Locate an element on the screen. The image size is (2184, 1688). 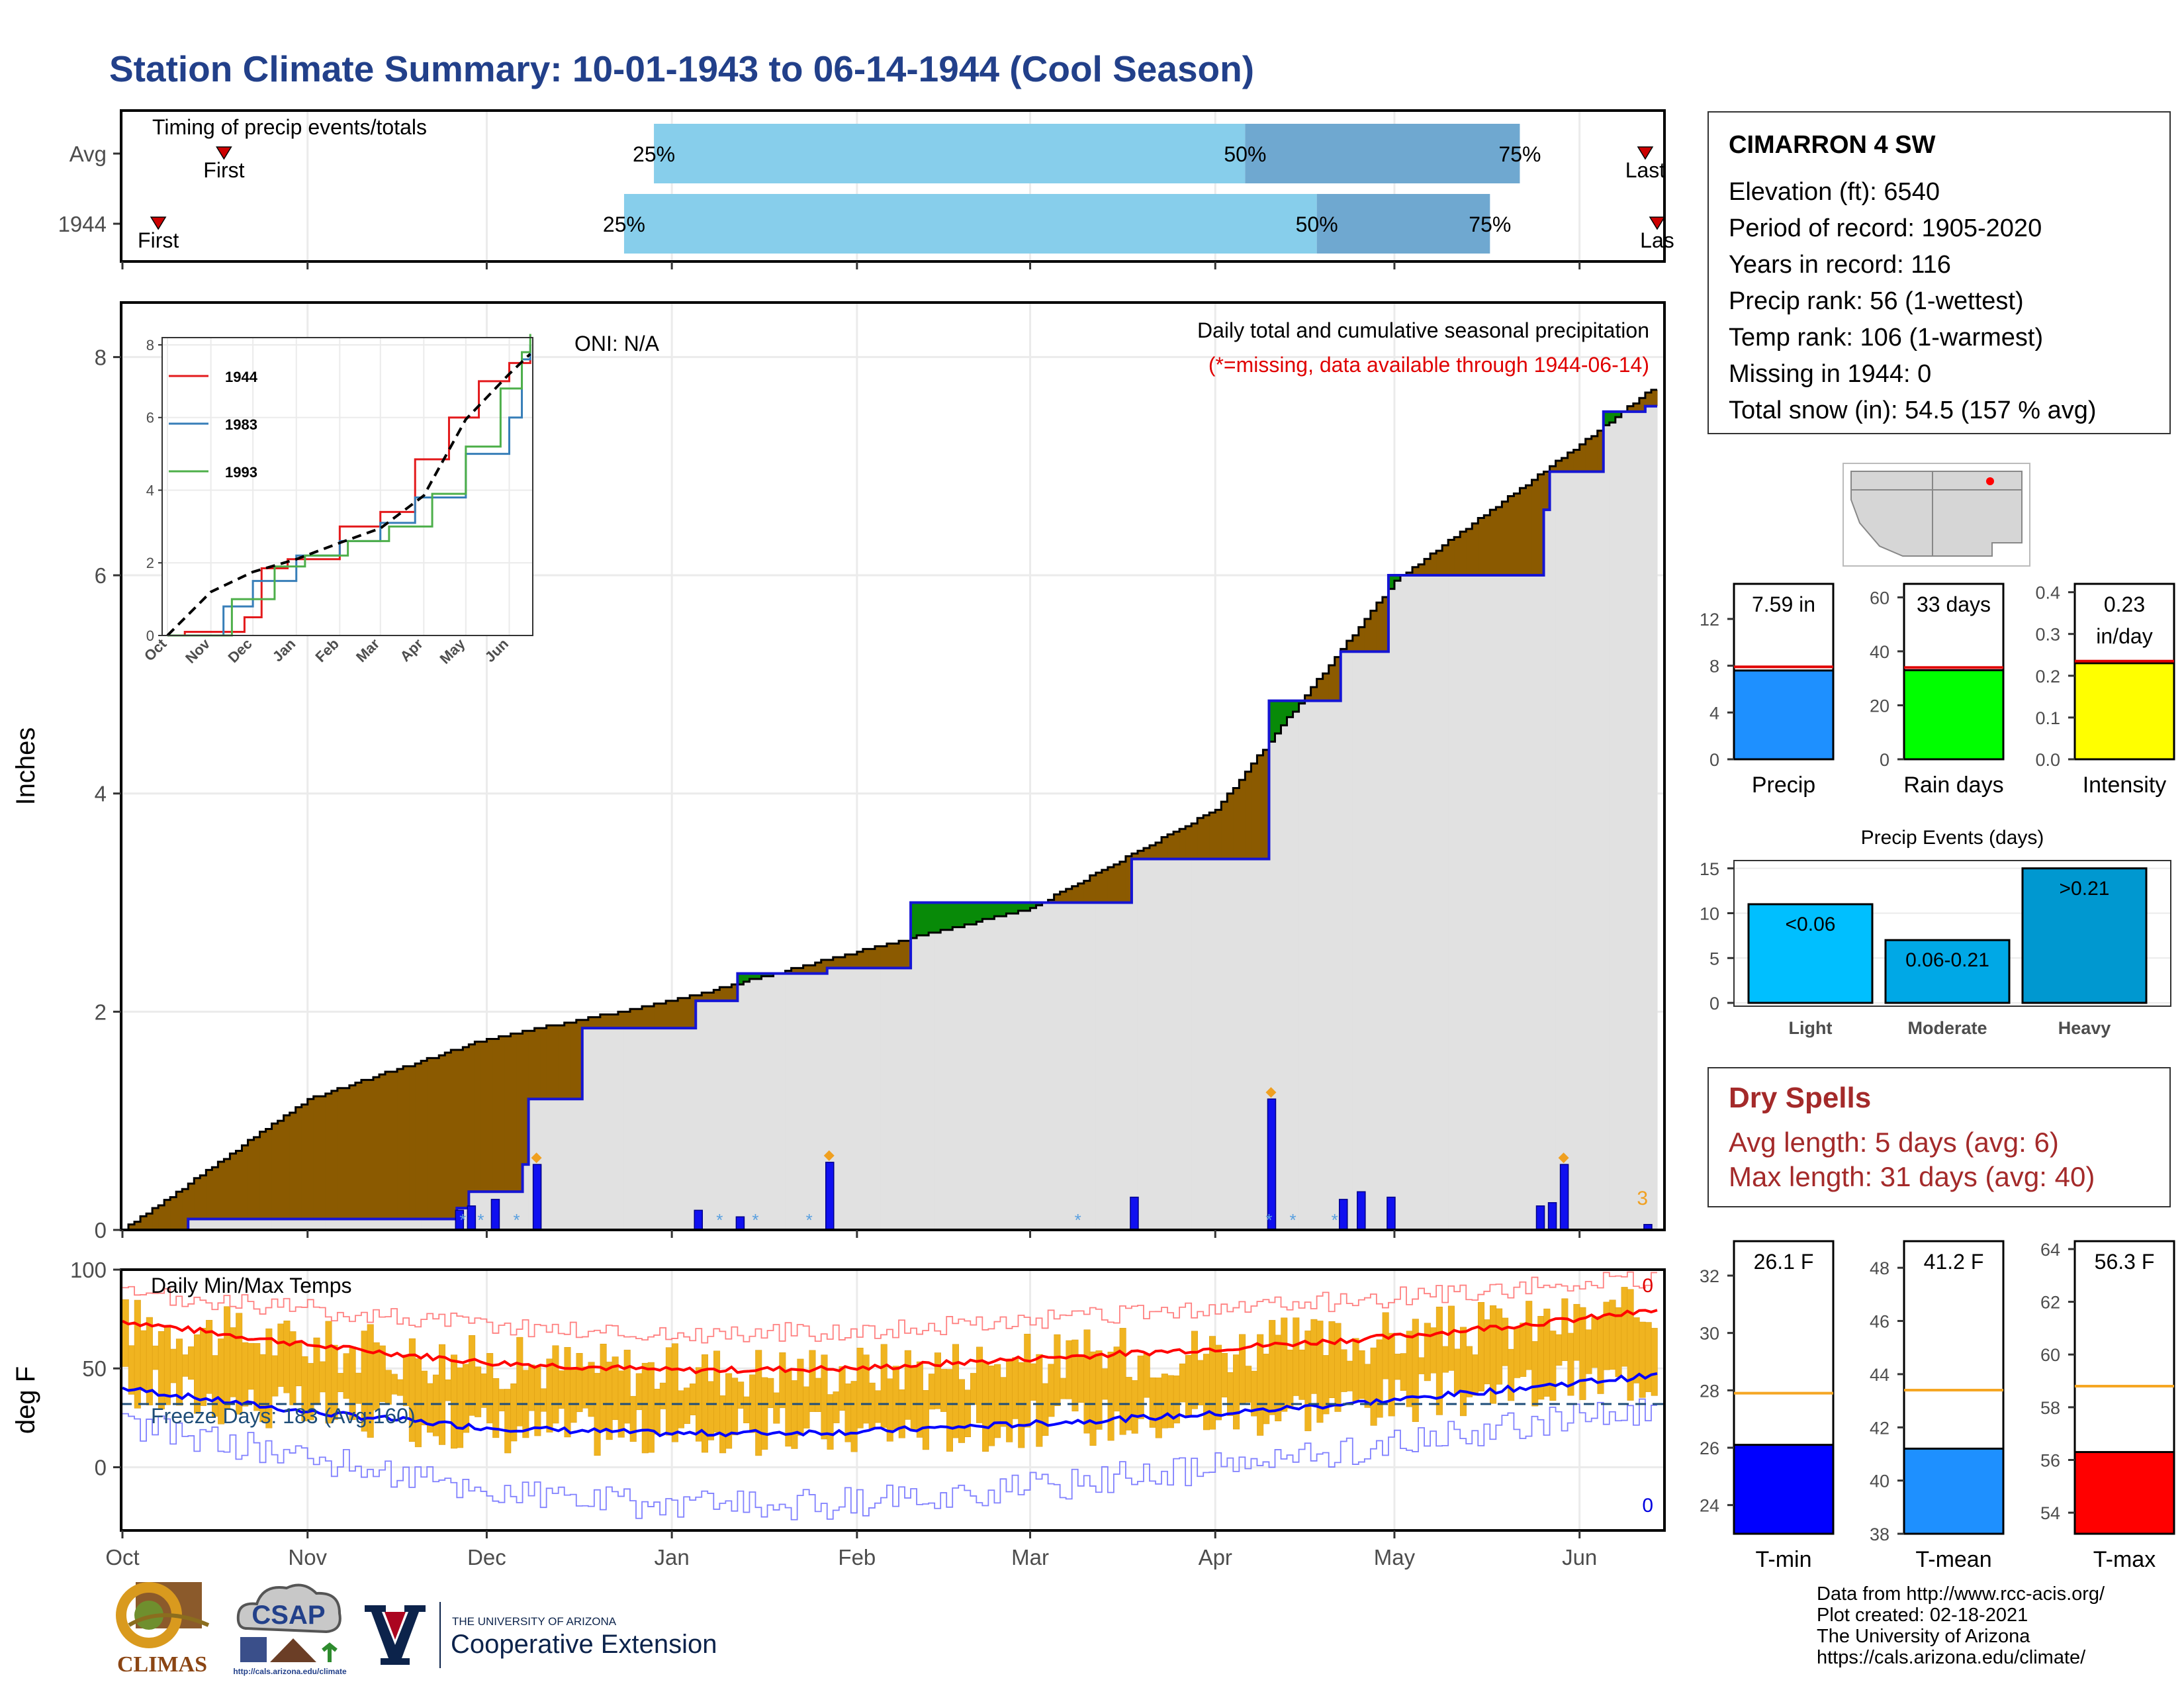
summary-value-label: 7.59 in is located at coordinates (1783, 604).